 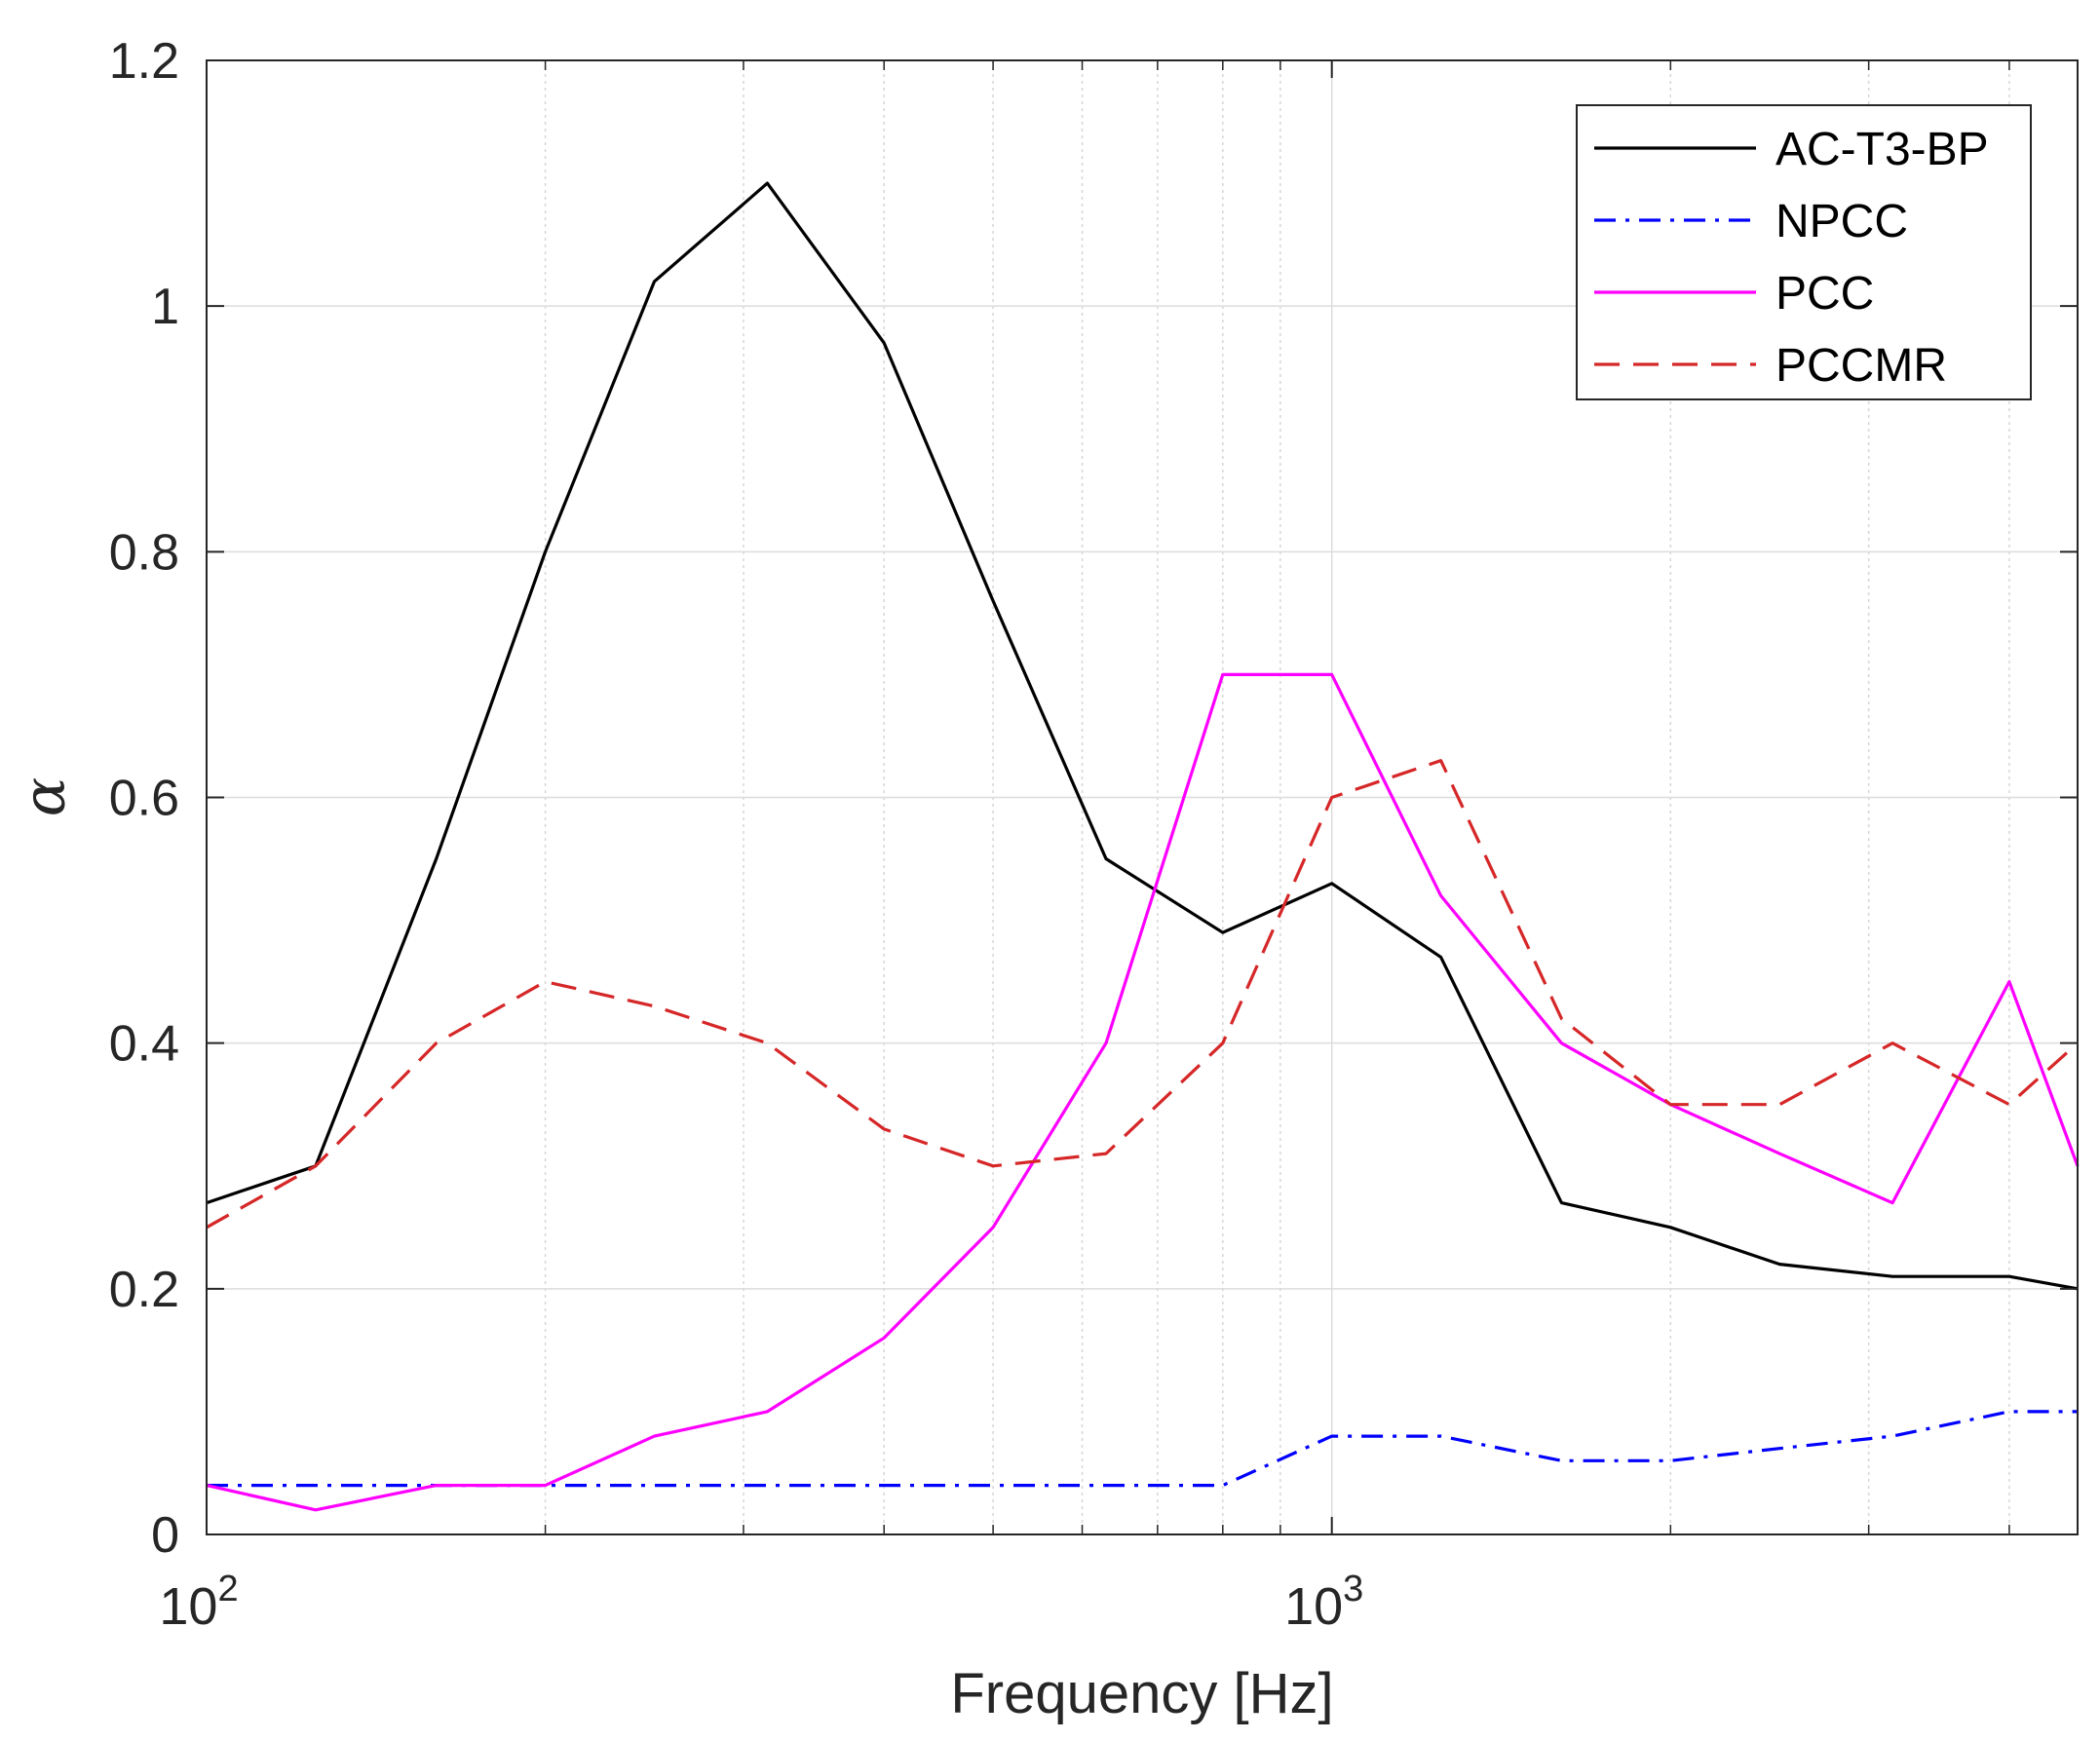 I want to click on y-tick-label: 0.4, so click(x=144, y=1044).